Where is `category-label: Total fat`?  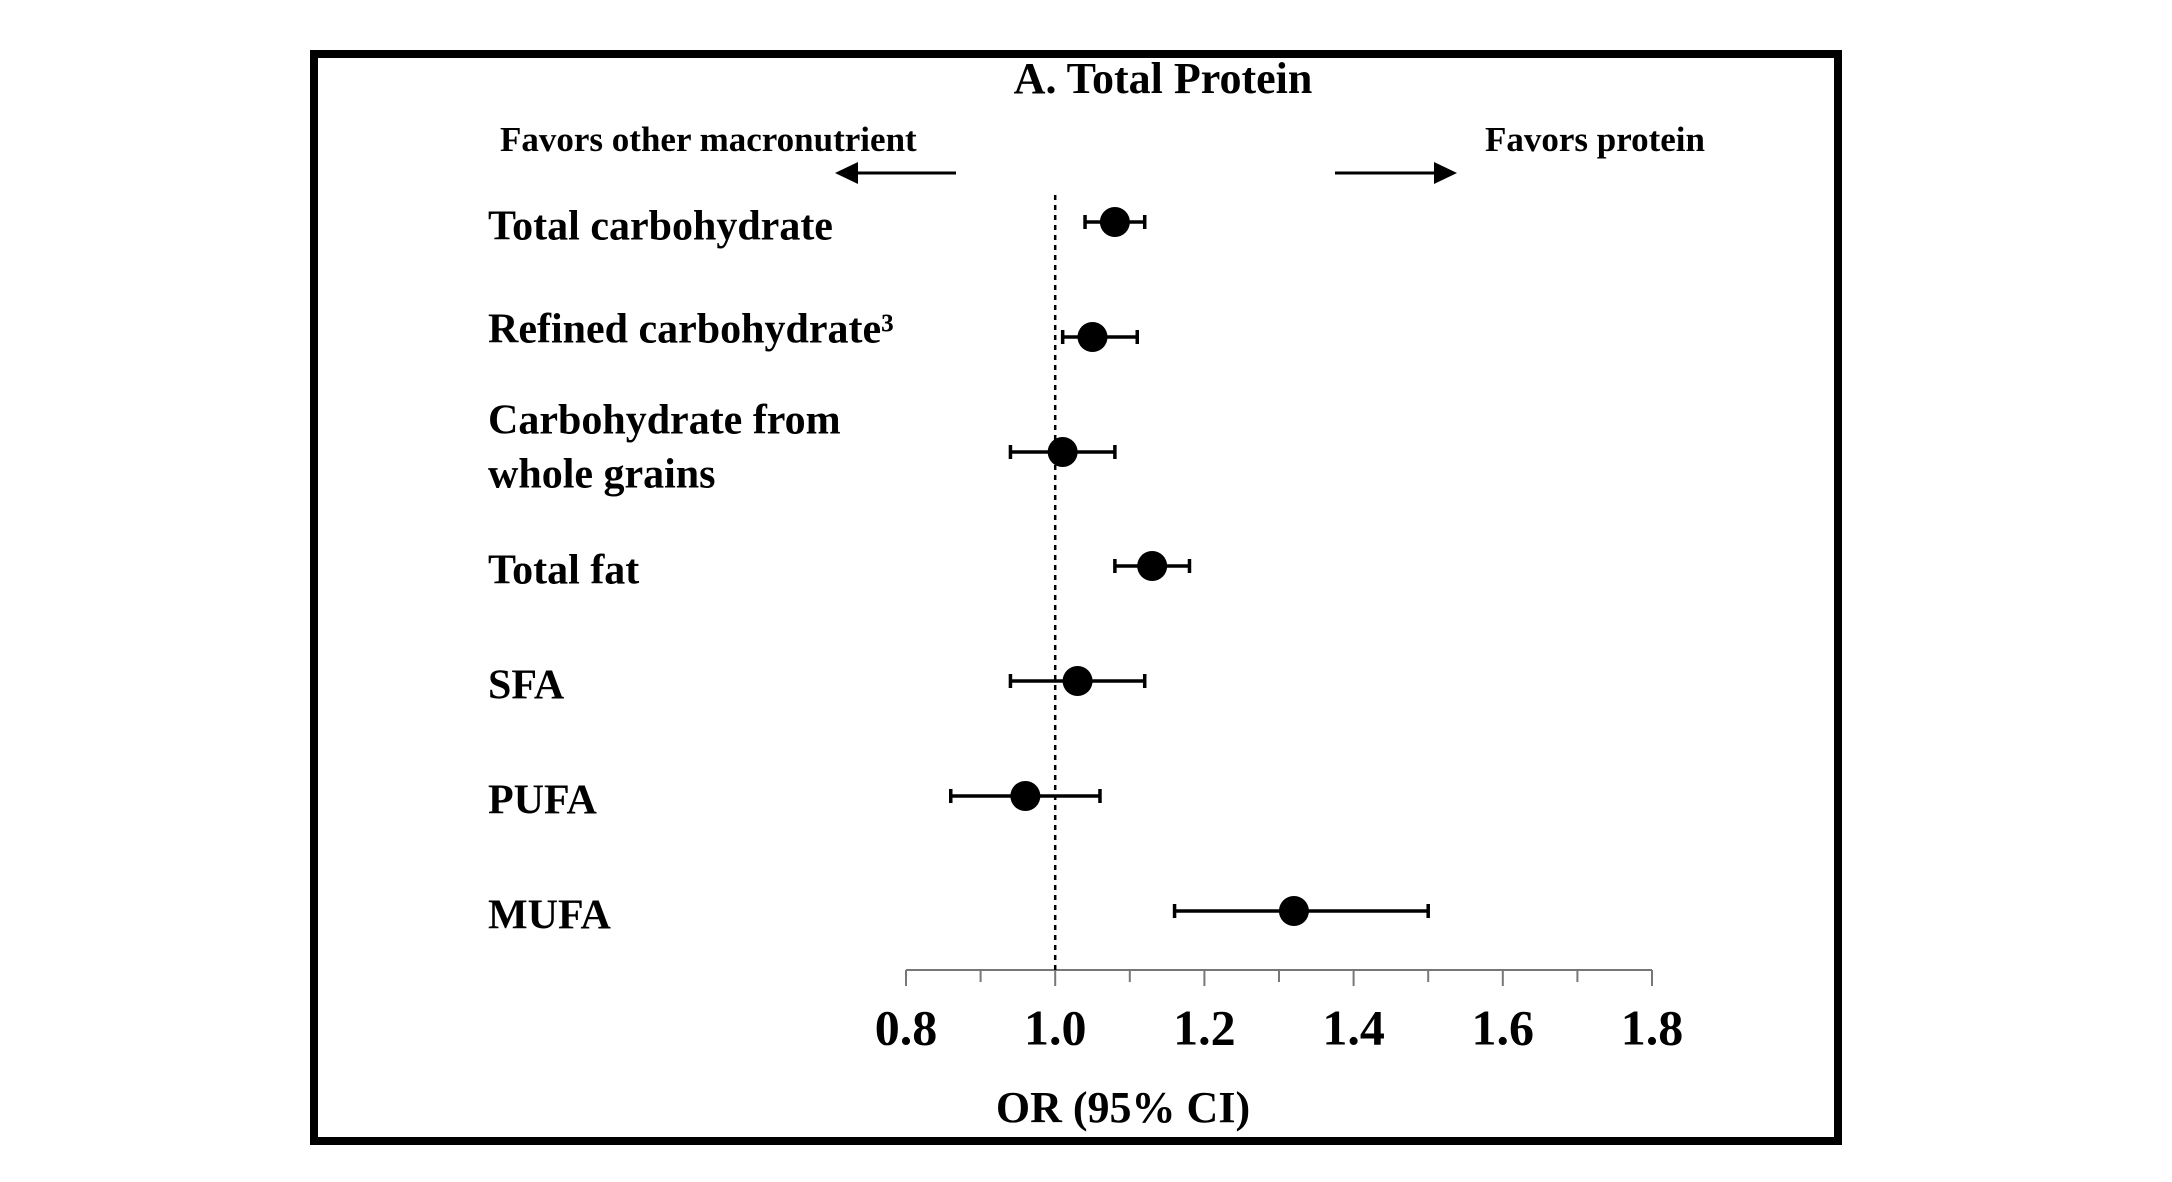
category-label: Total fat is located at coordinates (563, 571).